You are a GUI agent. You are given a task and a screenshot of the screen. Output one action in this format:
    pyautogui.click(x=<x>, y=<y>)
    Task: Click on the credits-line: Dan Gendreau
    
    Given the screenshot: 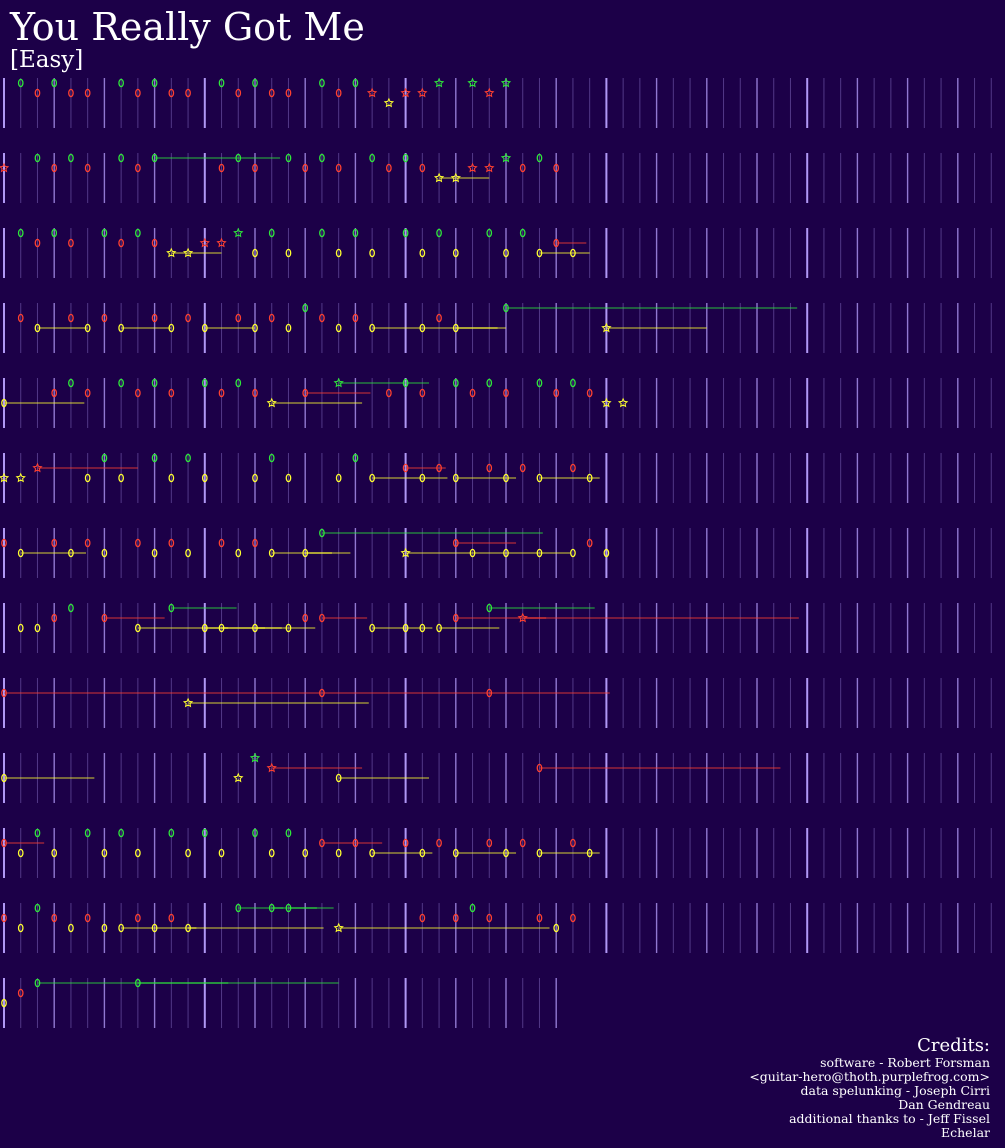 What is the action you would take?
    pyautogui.click(x=944, y=1104)
    